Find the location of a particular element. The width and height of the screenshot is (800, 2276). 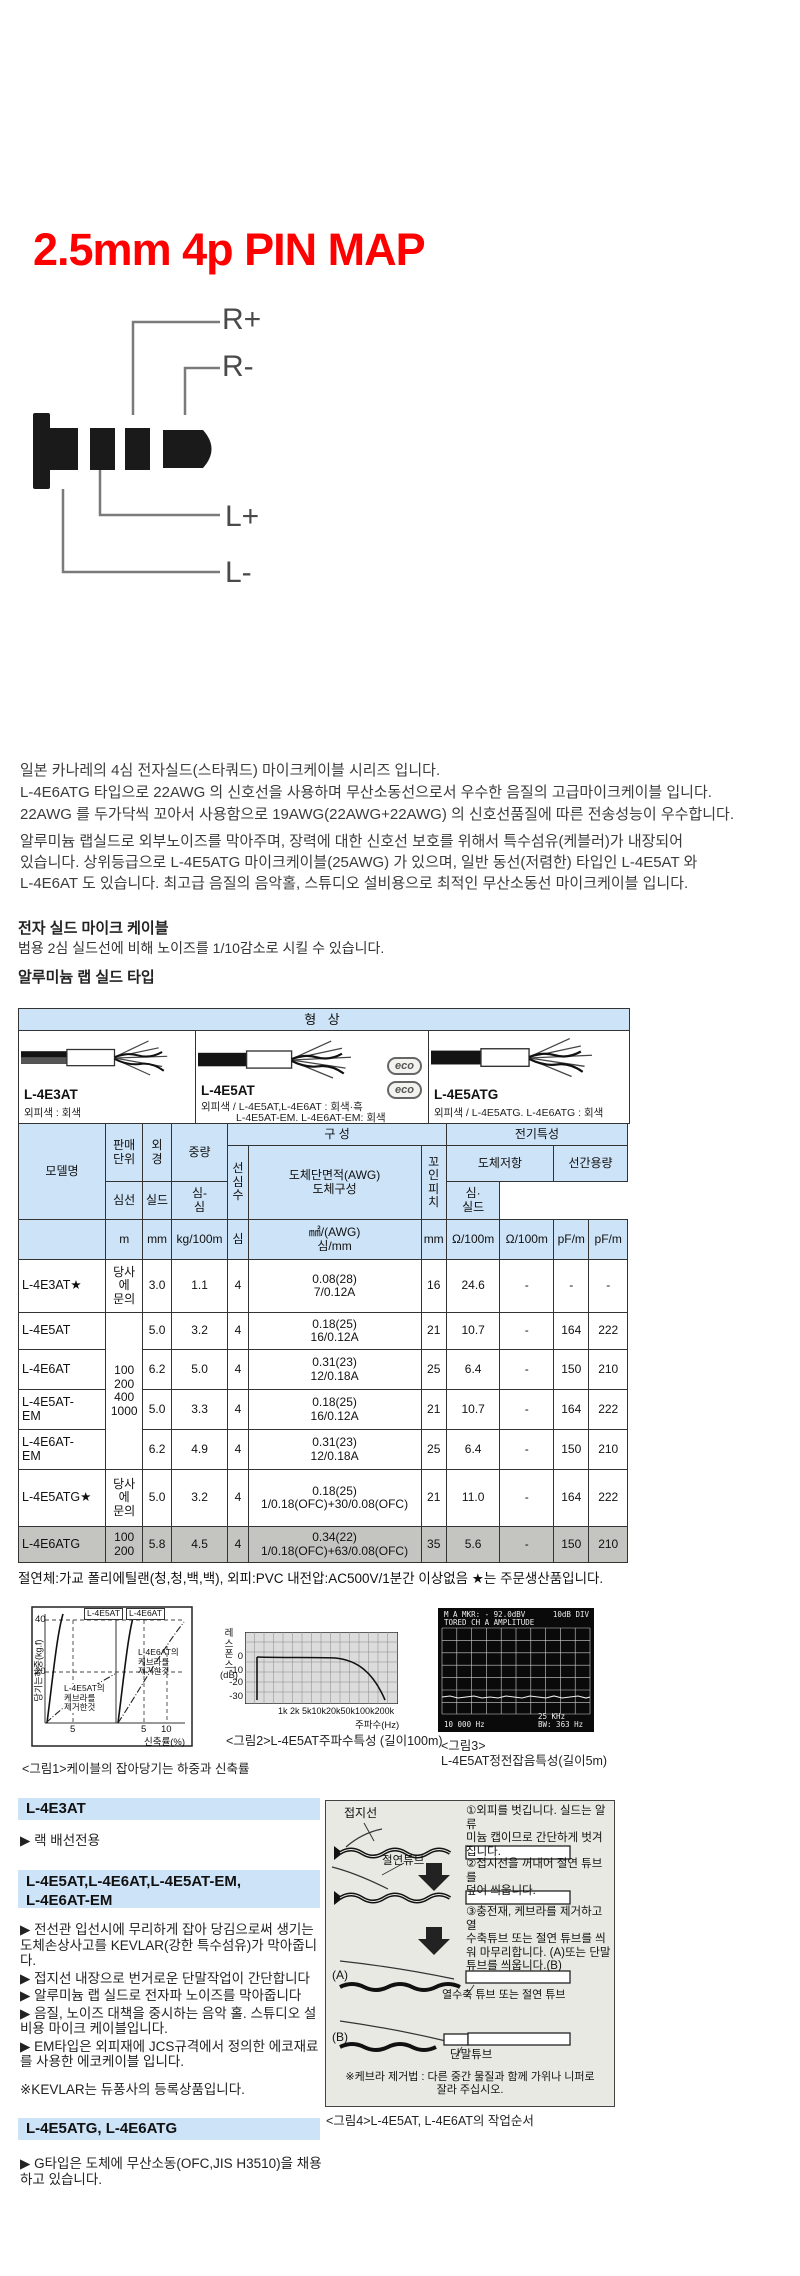

cell-weight: 4.5 is located at coordinates (199, 1544).